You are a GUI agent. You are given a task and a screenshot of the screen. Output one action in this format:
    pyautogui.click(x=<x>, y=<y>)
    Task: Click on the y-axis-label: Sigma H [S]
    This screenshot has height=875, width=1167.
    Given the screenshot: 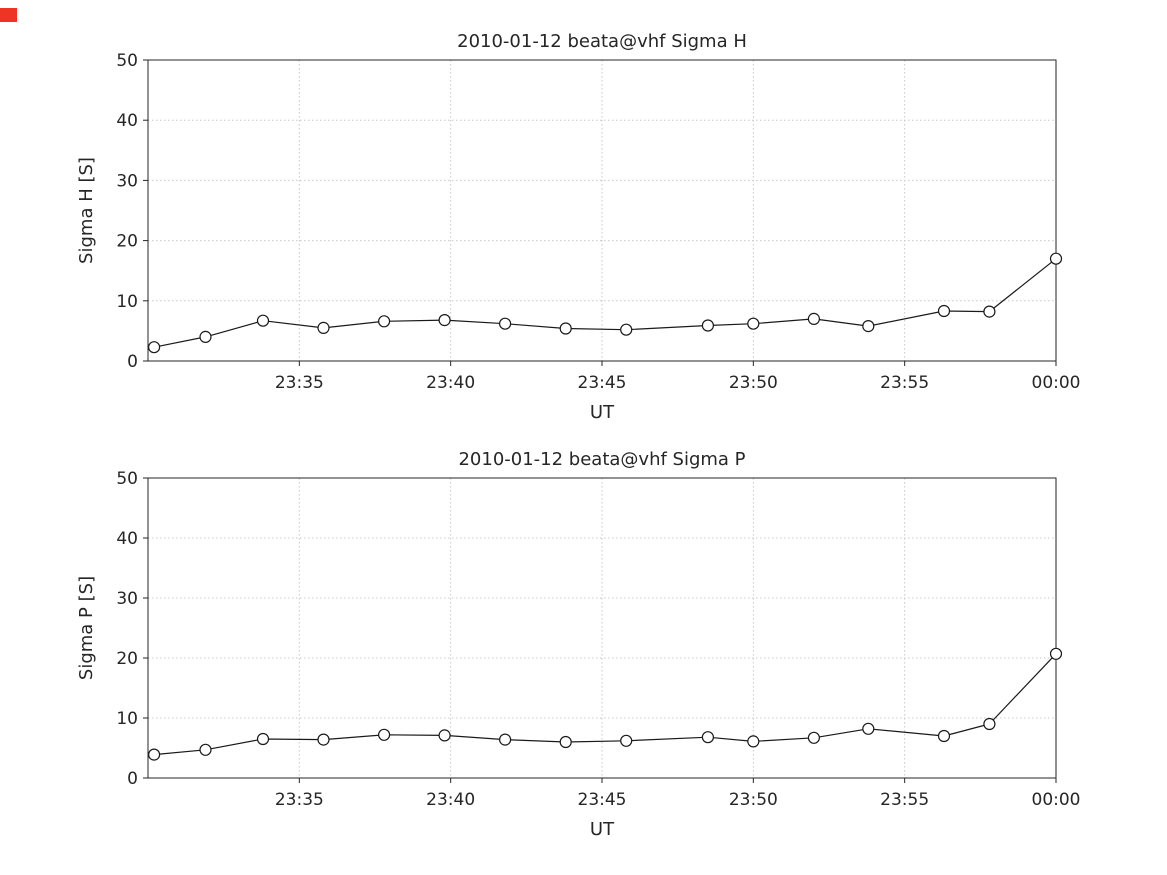 What is the action you would take?
    pyautogui.click(x=86, y=210)
    